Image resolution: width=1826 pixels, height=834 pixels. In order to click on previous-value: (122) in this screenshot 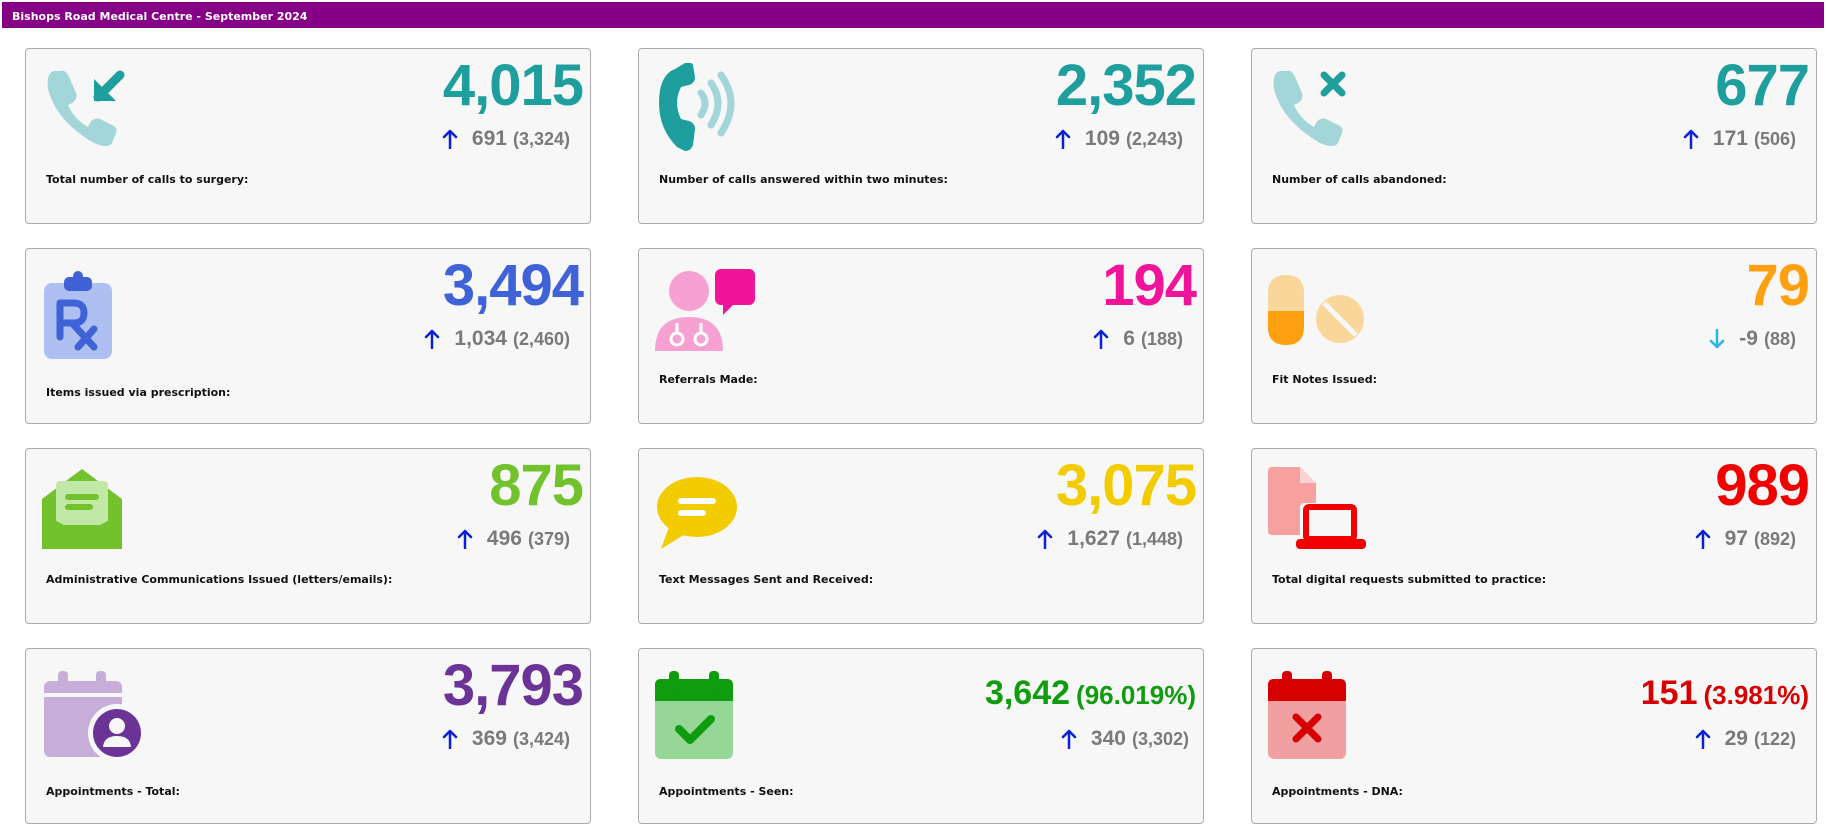, I will do `click(1774, 738)`.